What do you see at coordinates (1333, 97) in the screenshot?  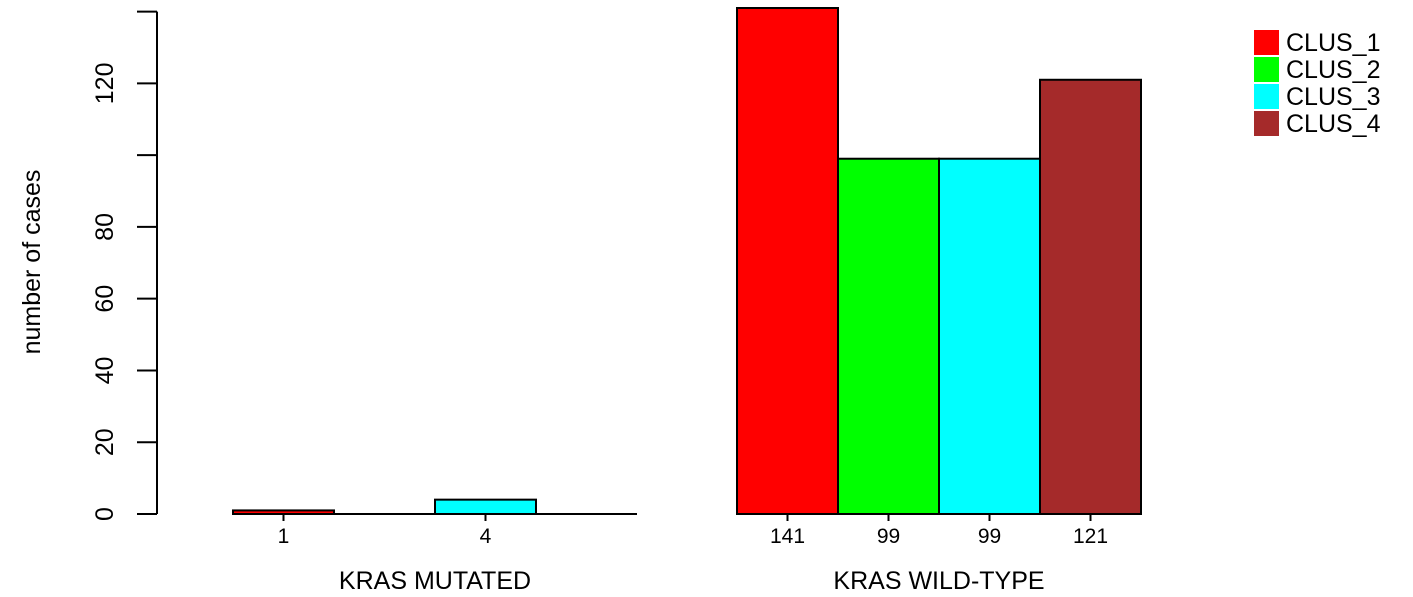 I see `legend-label: CLUS_3` at bounding box center [1333, 97].